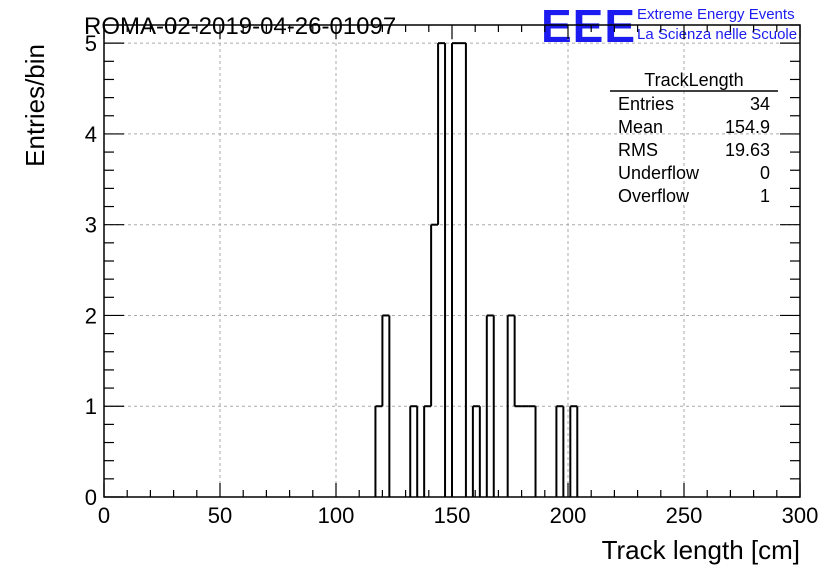 This screenshot has height=572, width=836. What do you see at coordinates (747, 127) in the screenshot?
I see `stats-value: 154.9` at bounding box center [747, 127].